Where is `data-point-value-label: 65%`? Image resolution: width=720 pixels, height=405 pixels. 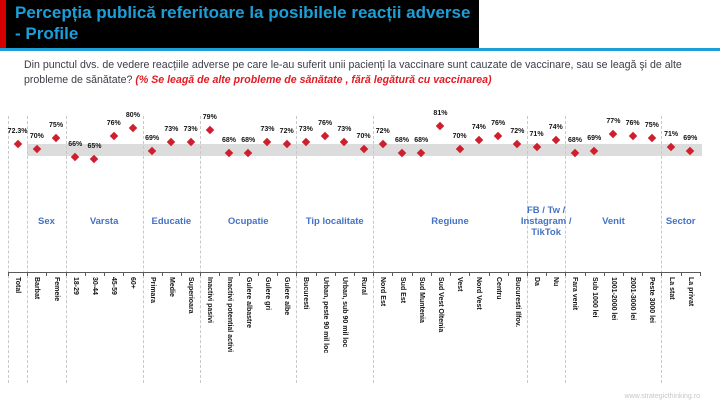 data-point-value-label: 65% is located at coordinates (94, 146).